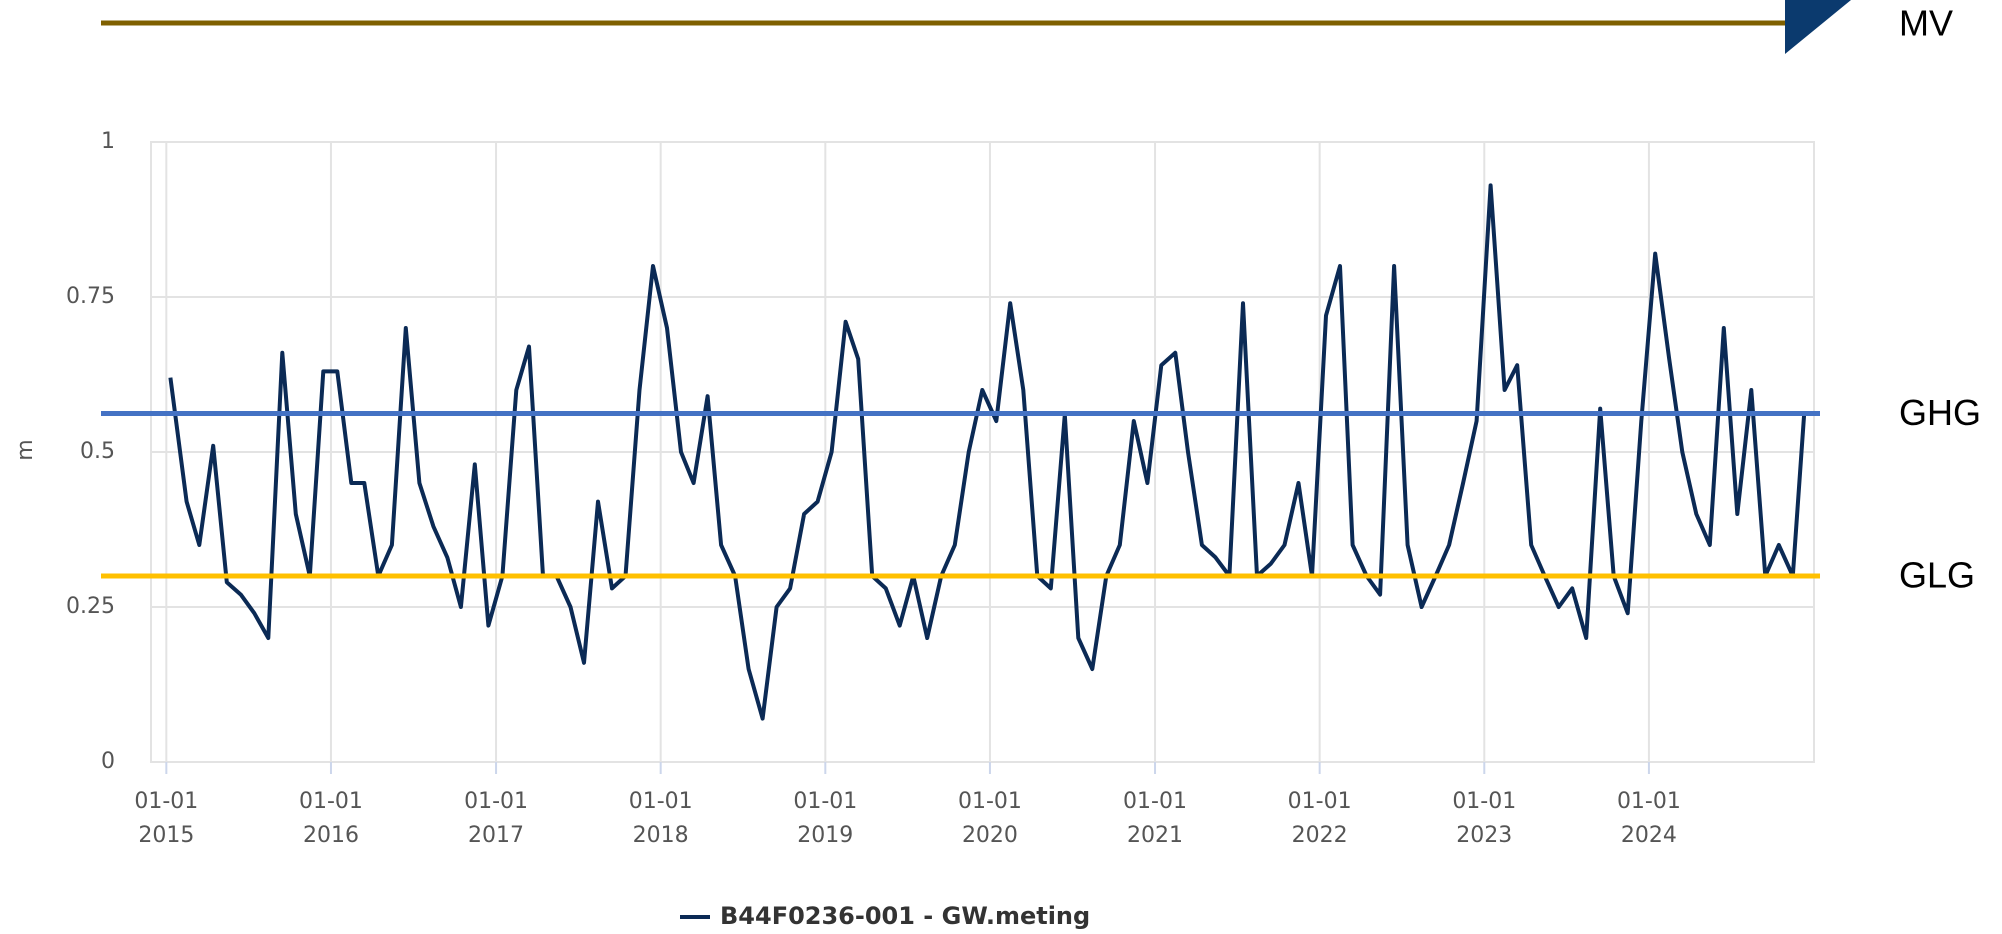 The image size is (2002, 934). Describe the element at coordinates (1320, 818) in the screenshot. I see `x-tick-label: 01-01 2022` at that location.